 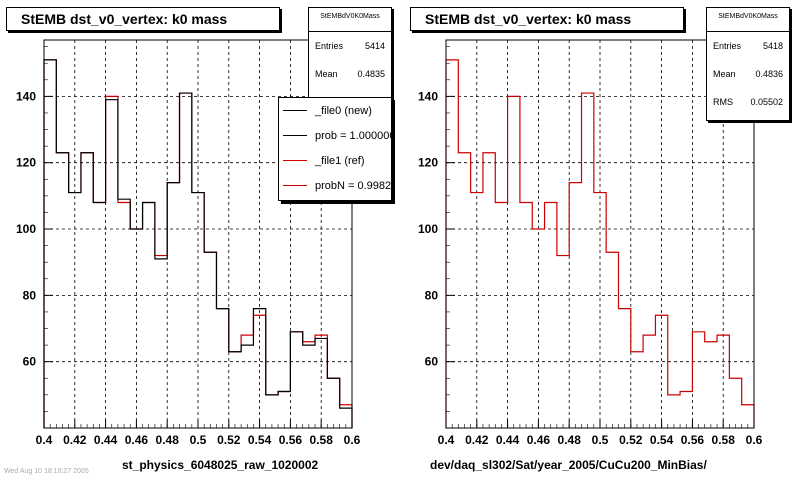 What do you see at coordinates (350, 74) in the screenshot?
I see `stats-row-mean: Mean 0.4835` at bounding box center [350, 74].